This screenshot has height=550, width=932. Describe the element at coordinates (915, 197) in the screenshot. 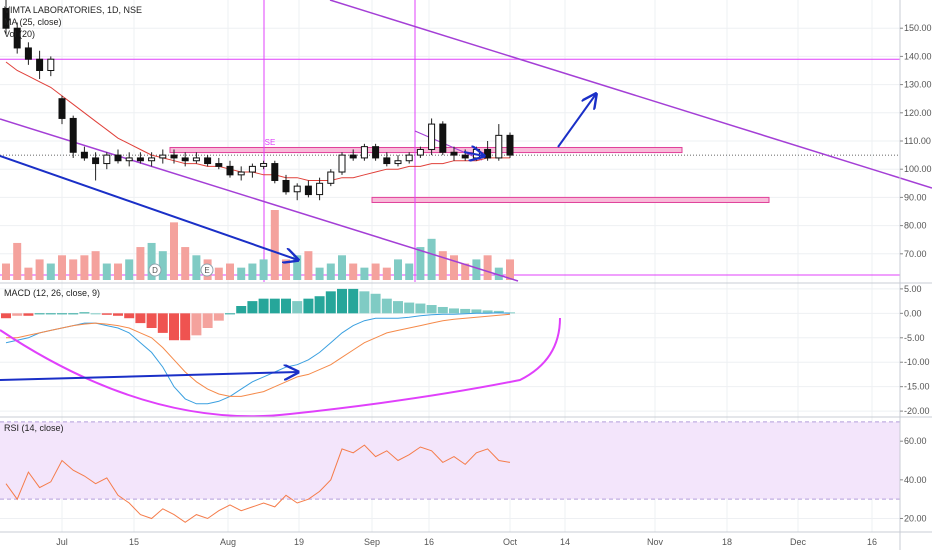

I see `price-tick-label: 90.00` at that location.